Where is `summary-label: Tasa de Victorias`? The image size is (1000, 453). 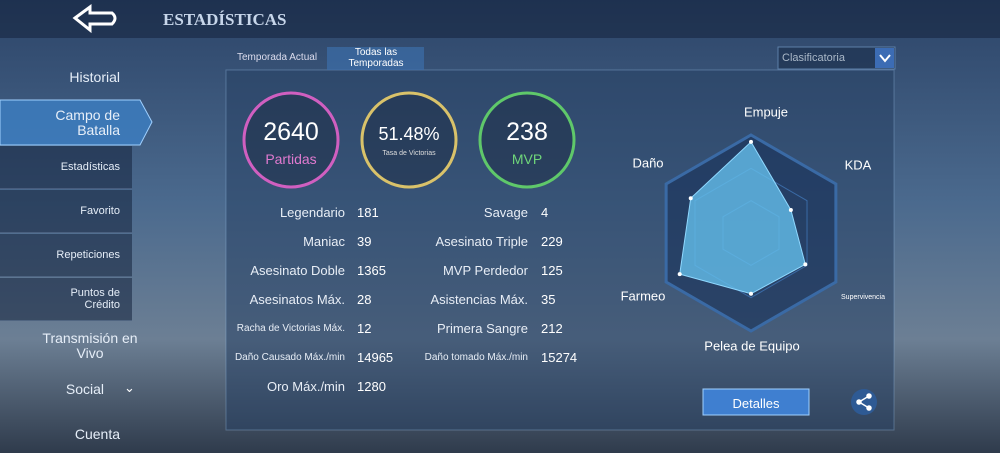
summary-label: Tasa de Victorias is located at coordinates (409, 153).